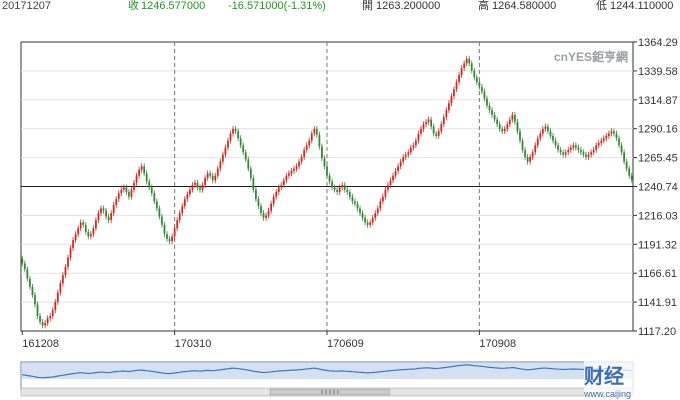 This screenshot has height=400, width=680. What do you see at coordinates (658, 130) in the screenshot?
I see `y-tick-label: 1290.16` at bounding box center [658, 130].